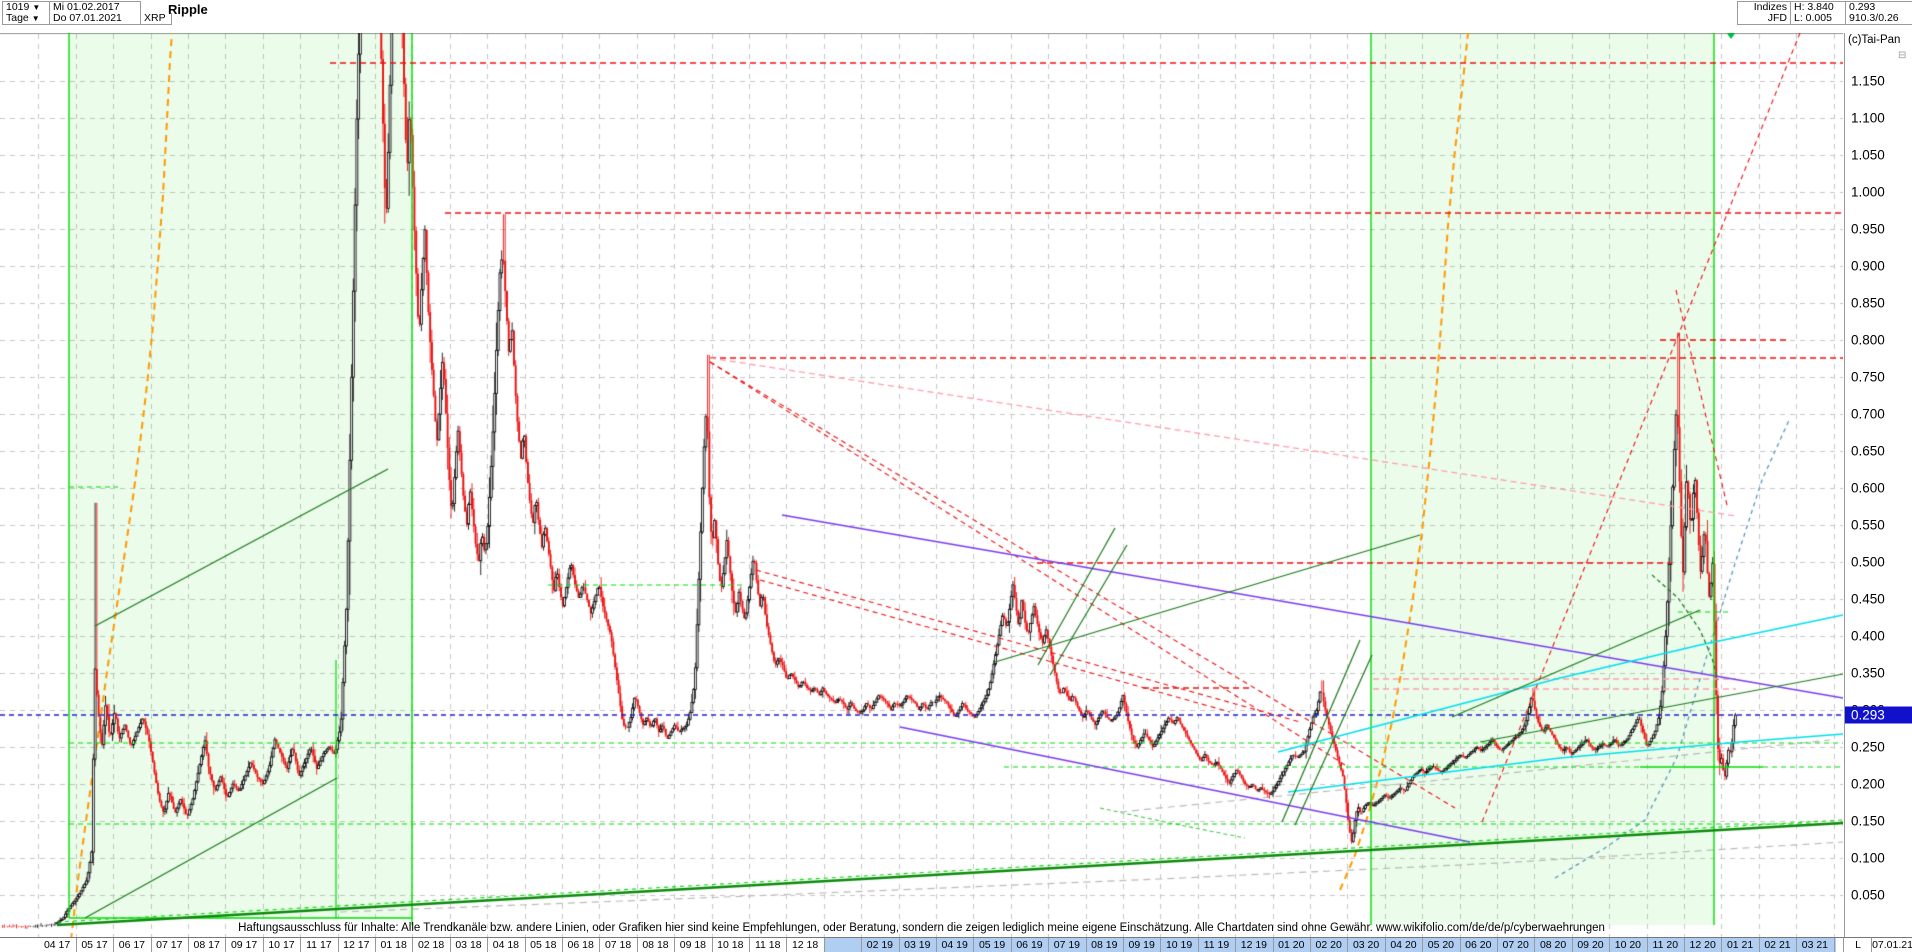 The width and height of the screenshot is (1912, 952). I want to click on month-label: 12 19, so click(1254, 945).